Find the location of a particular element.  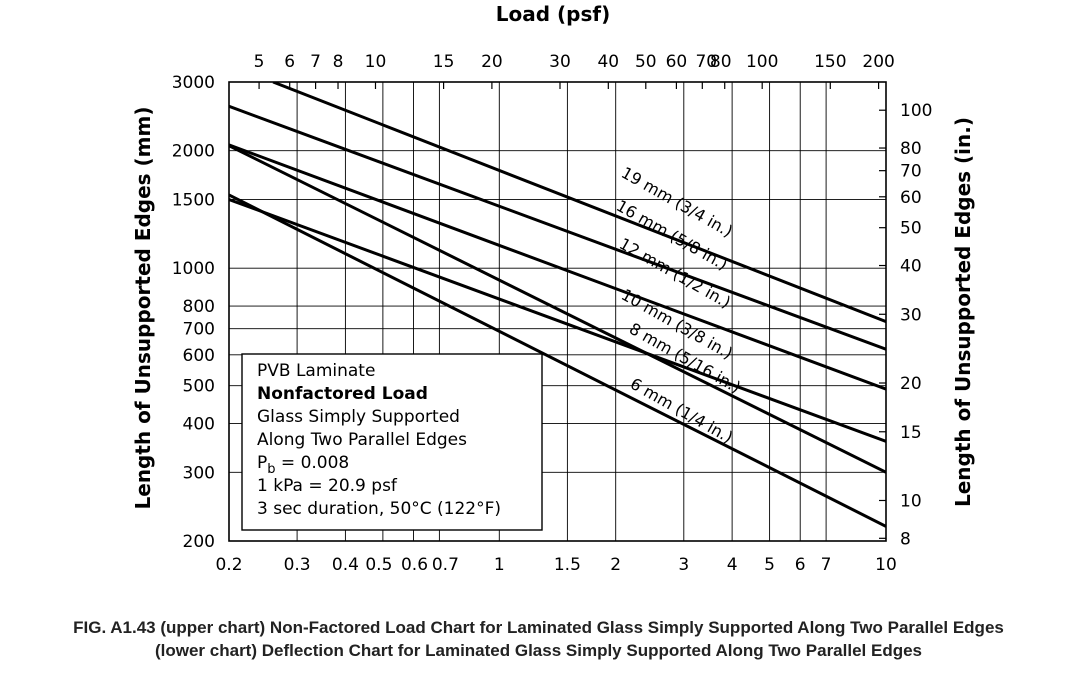

y-tick-label: 1000 is located at coordinates (193, 269).